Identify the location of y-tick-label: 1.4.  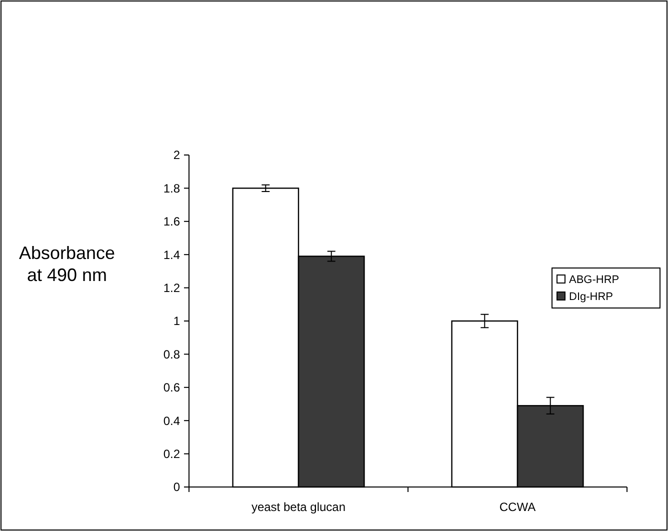
(171, 255).